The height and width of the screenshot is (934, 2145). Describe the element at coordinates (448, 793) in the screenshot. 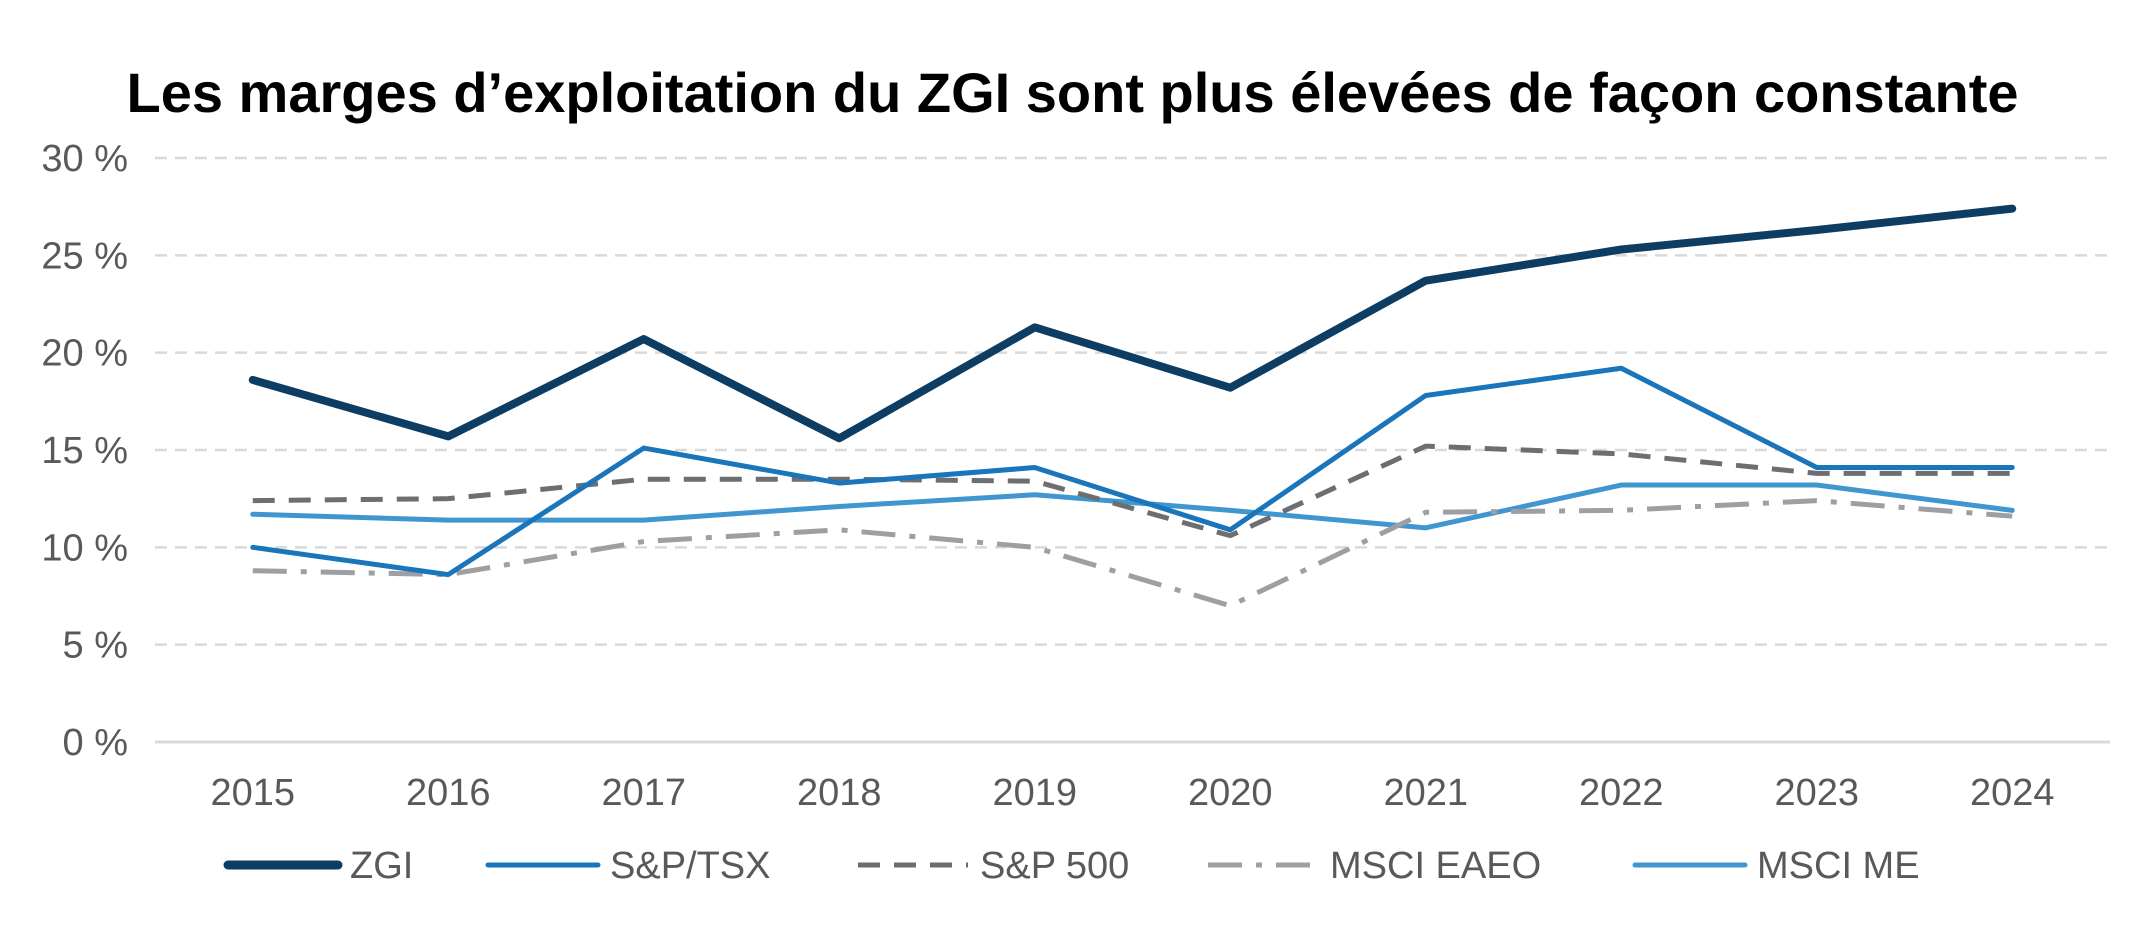

I see `x-tick-label: 2016` at that location.